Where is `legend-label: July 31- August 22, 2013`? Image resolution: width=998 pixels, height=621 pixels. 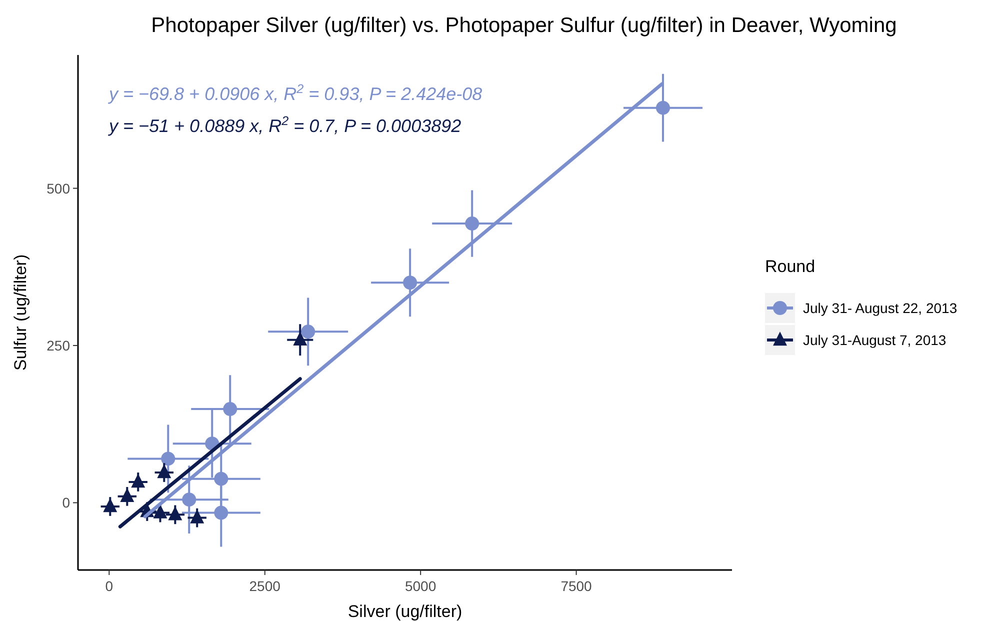 legend-label: July 31- August 22, 2013 is located at coordinates (880, 308).